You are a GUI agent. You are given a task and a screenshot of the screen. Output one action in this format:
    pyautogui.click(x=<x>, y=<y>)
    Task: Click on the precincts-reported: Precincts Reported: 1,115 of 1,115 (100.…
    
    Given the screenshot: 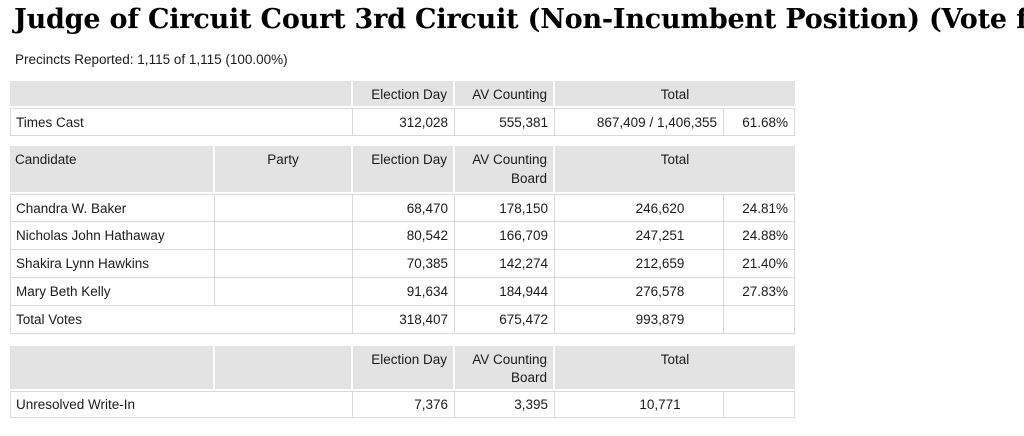 What is the action you would take?
    pyautogui.click(x=151, y=59)
    